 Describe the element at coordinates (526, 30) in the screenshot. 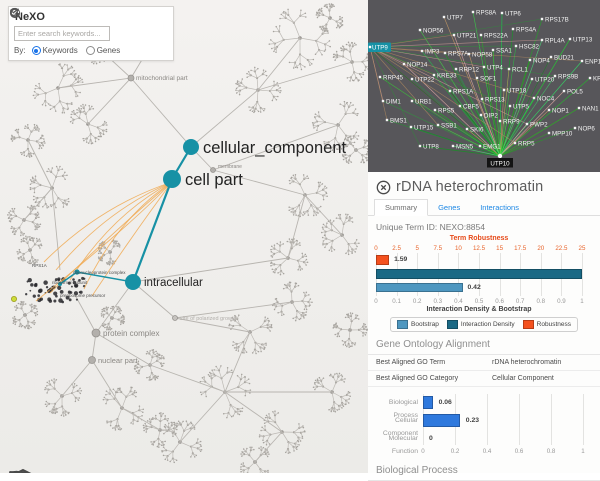

I see `gene-node-RPS4A: RPS4A` at that location.